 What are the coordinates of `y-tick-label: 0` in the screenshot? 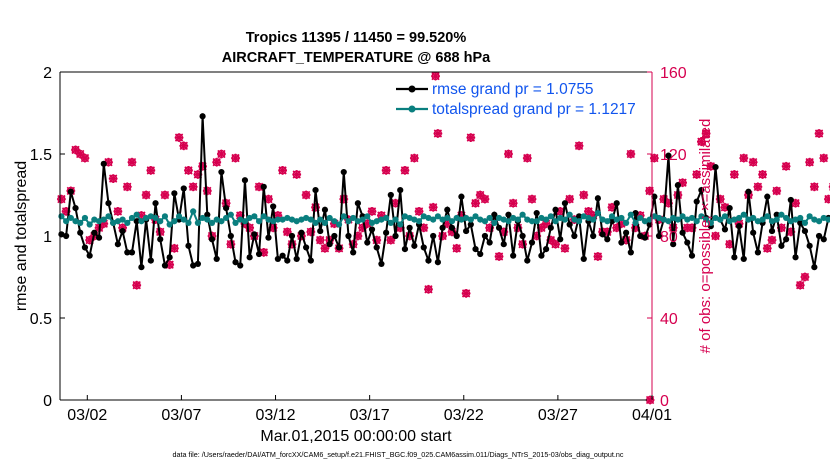 It's located at (47, 401).